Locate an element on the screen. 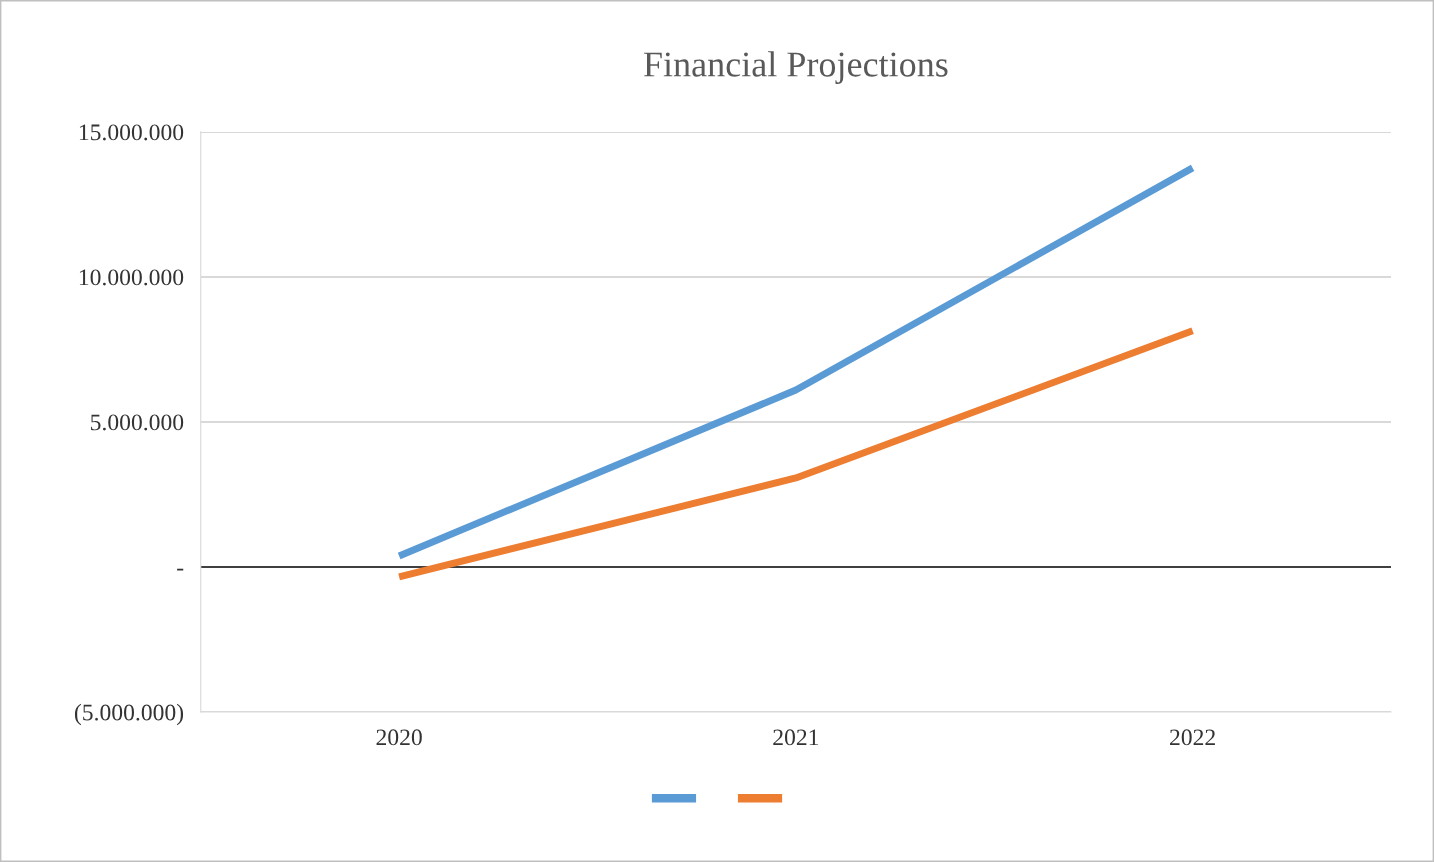 The height and width of the screenshot is (862, 1434). x-tick-label: 2021 is located at coordinates (796, 737).